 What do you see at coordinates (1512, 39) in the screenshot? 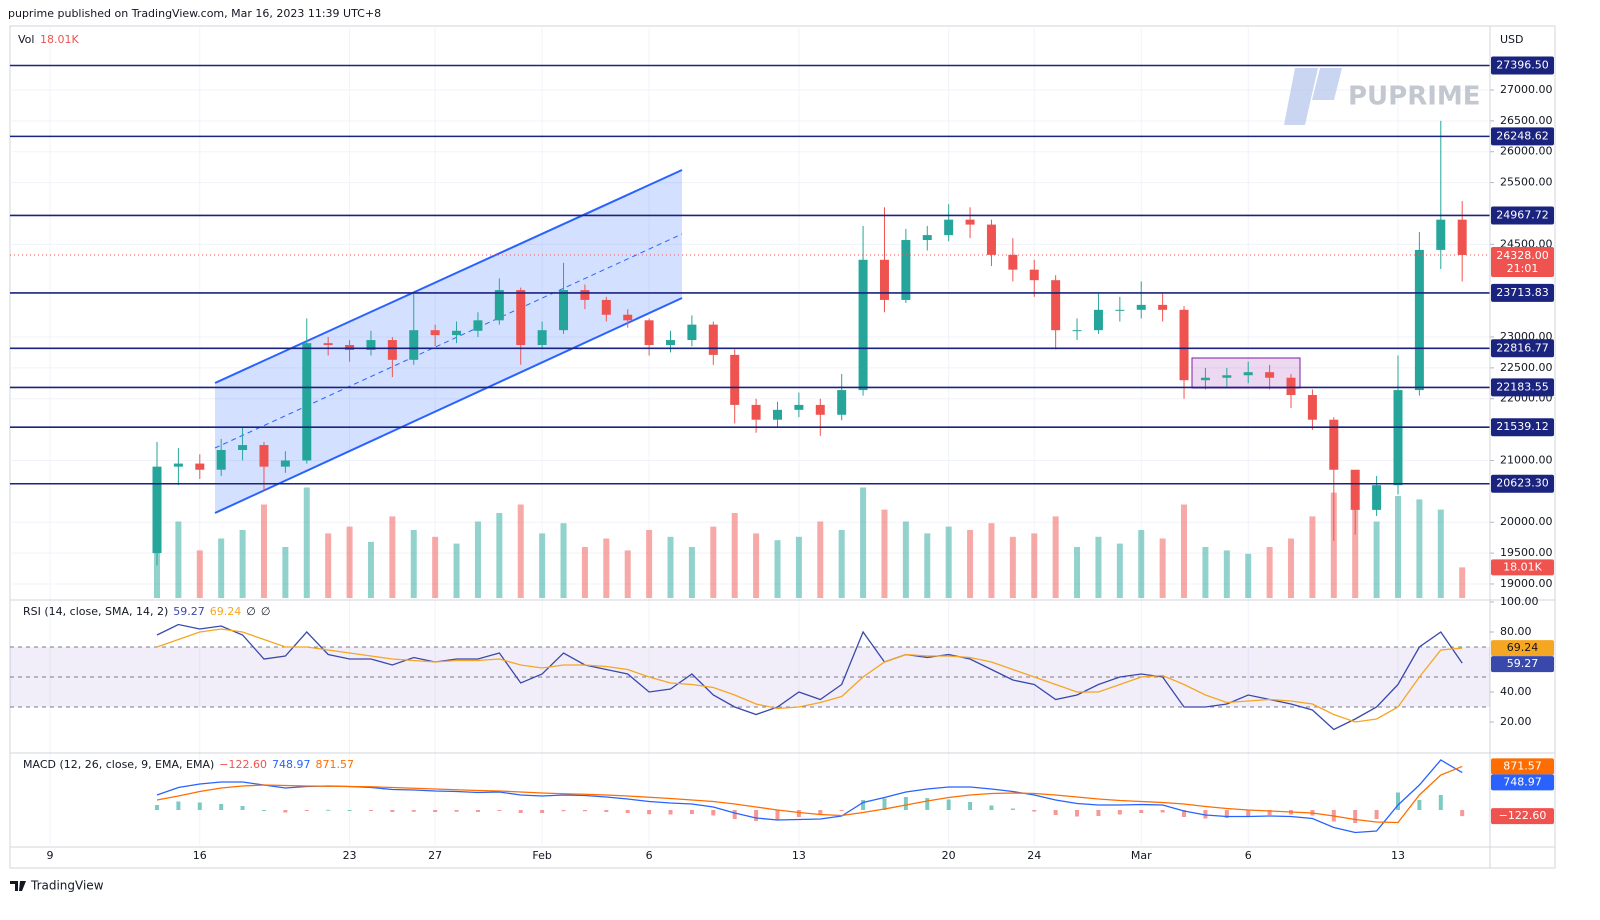
I see `currency: USD` at bounding box center [1512, 39].